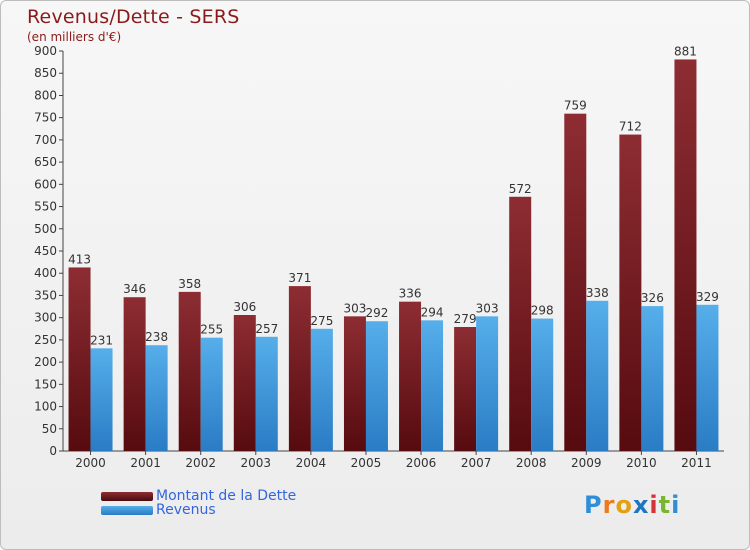 This screenshot has width=750, height=550. I want to click on y-tick-label: 800, so click(45, 95).